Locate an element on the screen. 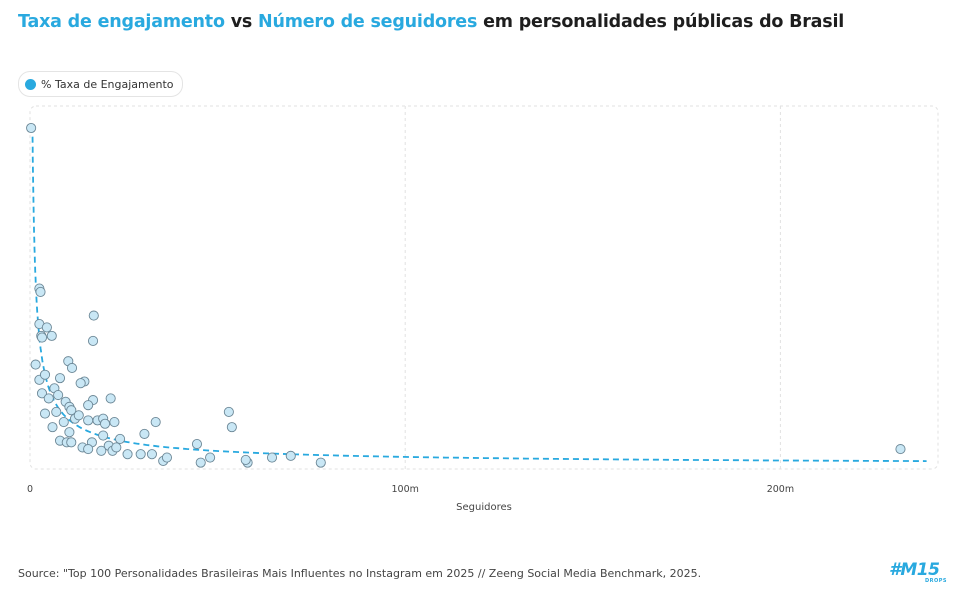 This screenshot has width=967, height=602. x-axis-label: Seguidores is located at coordinates (484, 507).